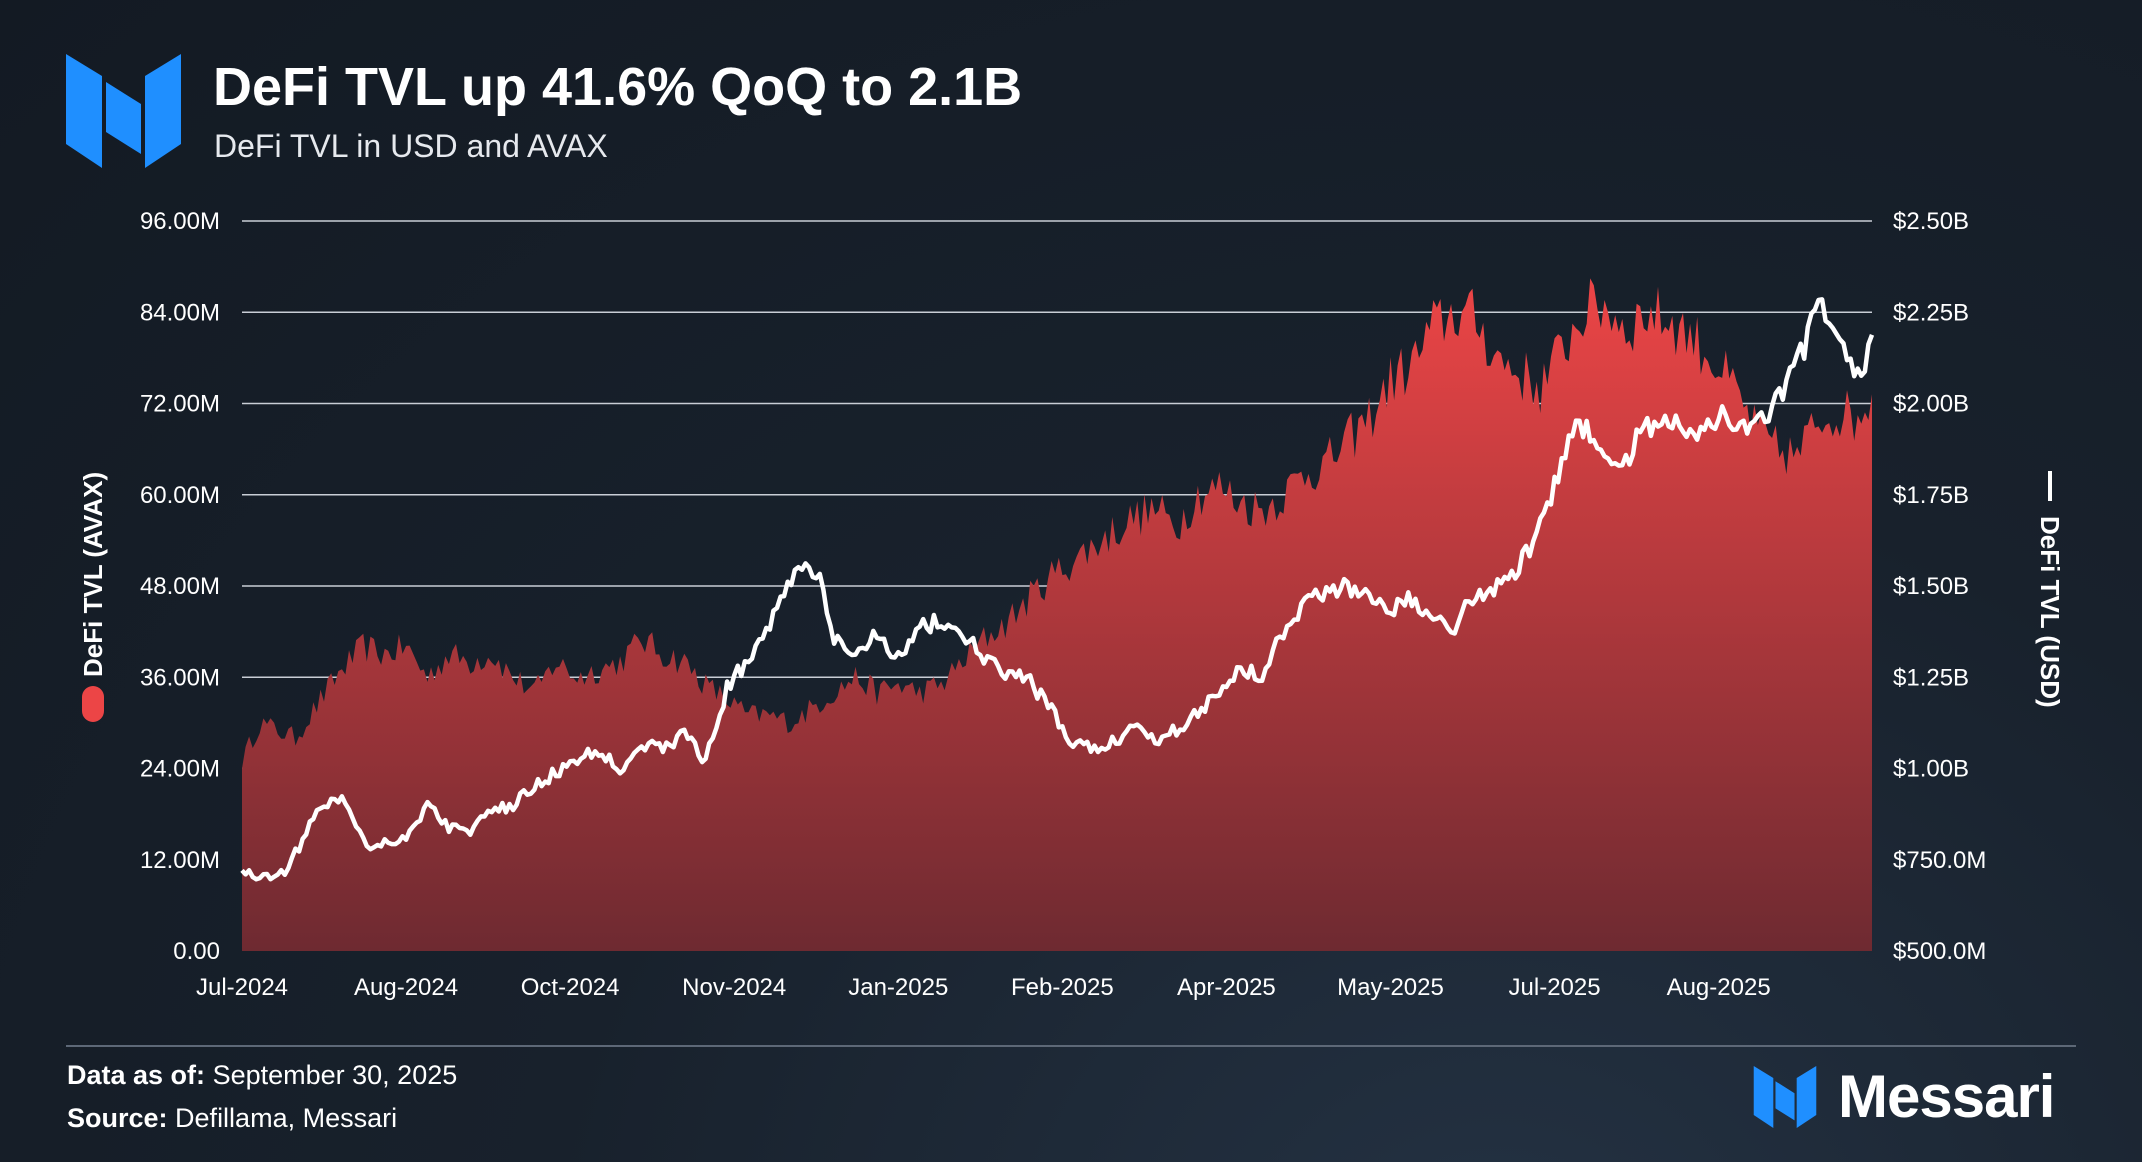 Image resolution: width=2142 pixels, height=1162 pixels. What do you see at coordinates (123, 111) in the screenshot?
I see `messari-logo-icon` at bounding box center [123, 111].